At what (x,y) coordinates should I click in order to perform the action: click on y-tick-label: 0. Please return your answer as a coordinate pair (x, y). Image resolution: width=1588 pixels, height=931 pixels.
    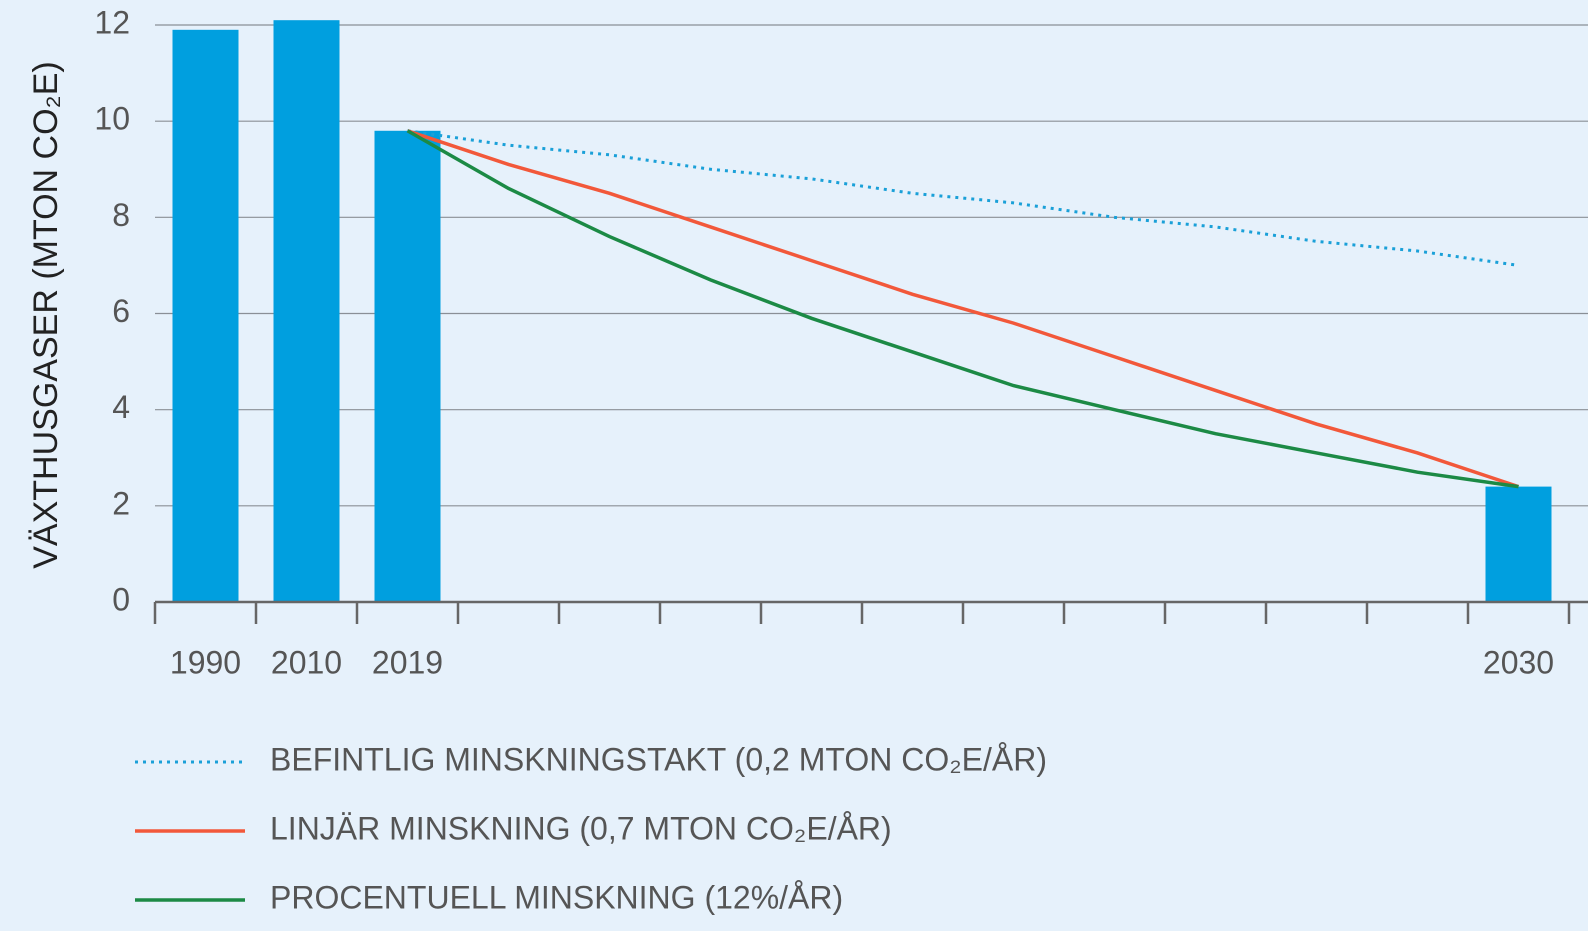
    Looking at the image, I should click on (121, 599).